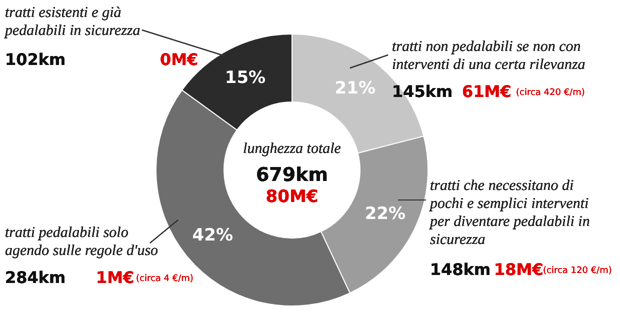 This screenshot has height=320, width=620. I want to click on text: 102km, so click(35, 59).